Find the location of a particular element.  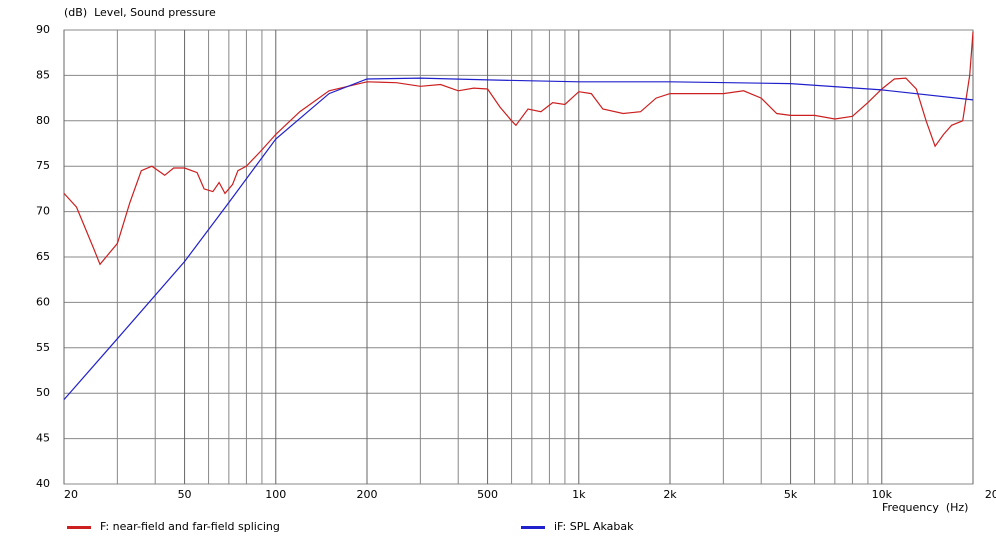

x-tick-label: 200 is located at coordinates (367, 494).